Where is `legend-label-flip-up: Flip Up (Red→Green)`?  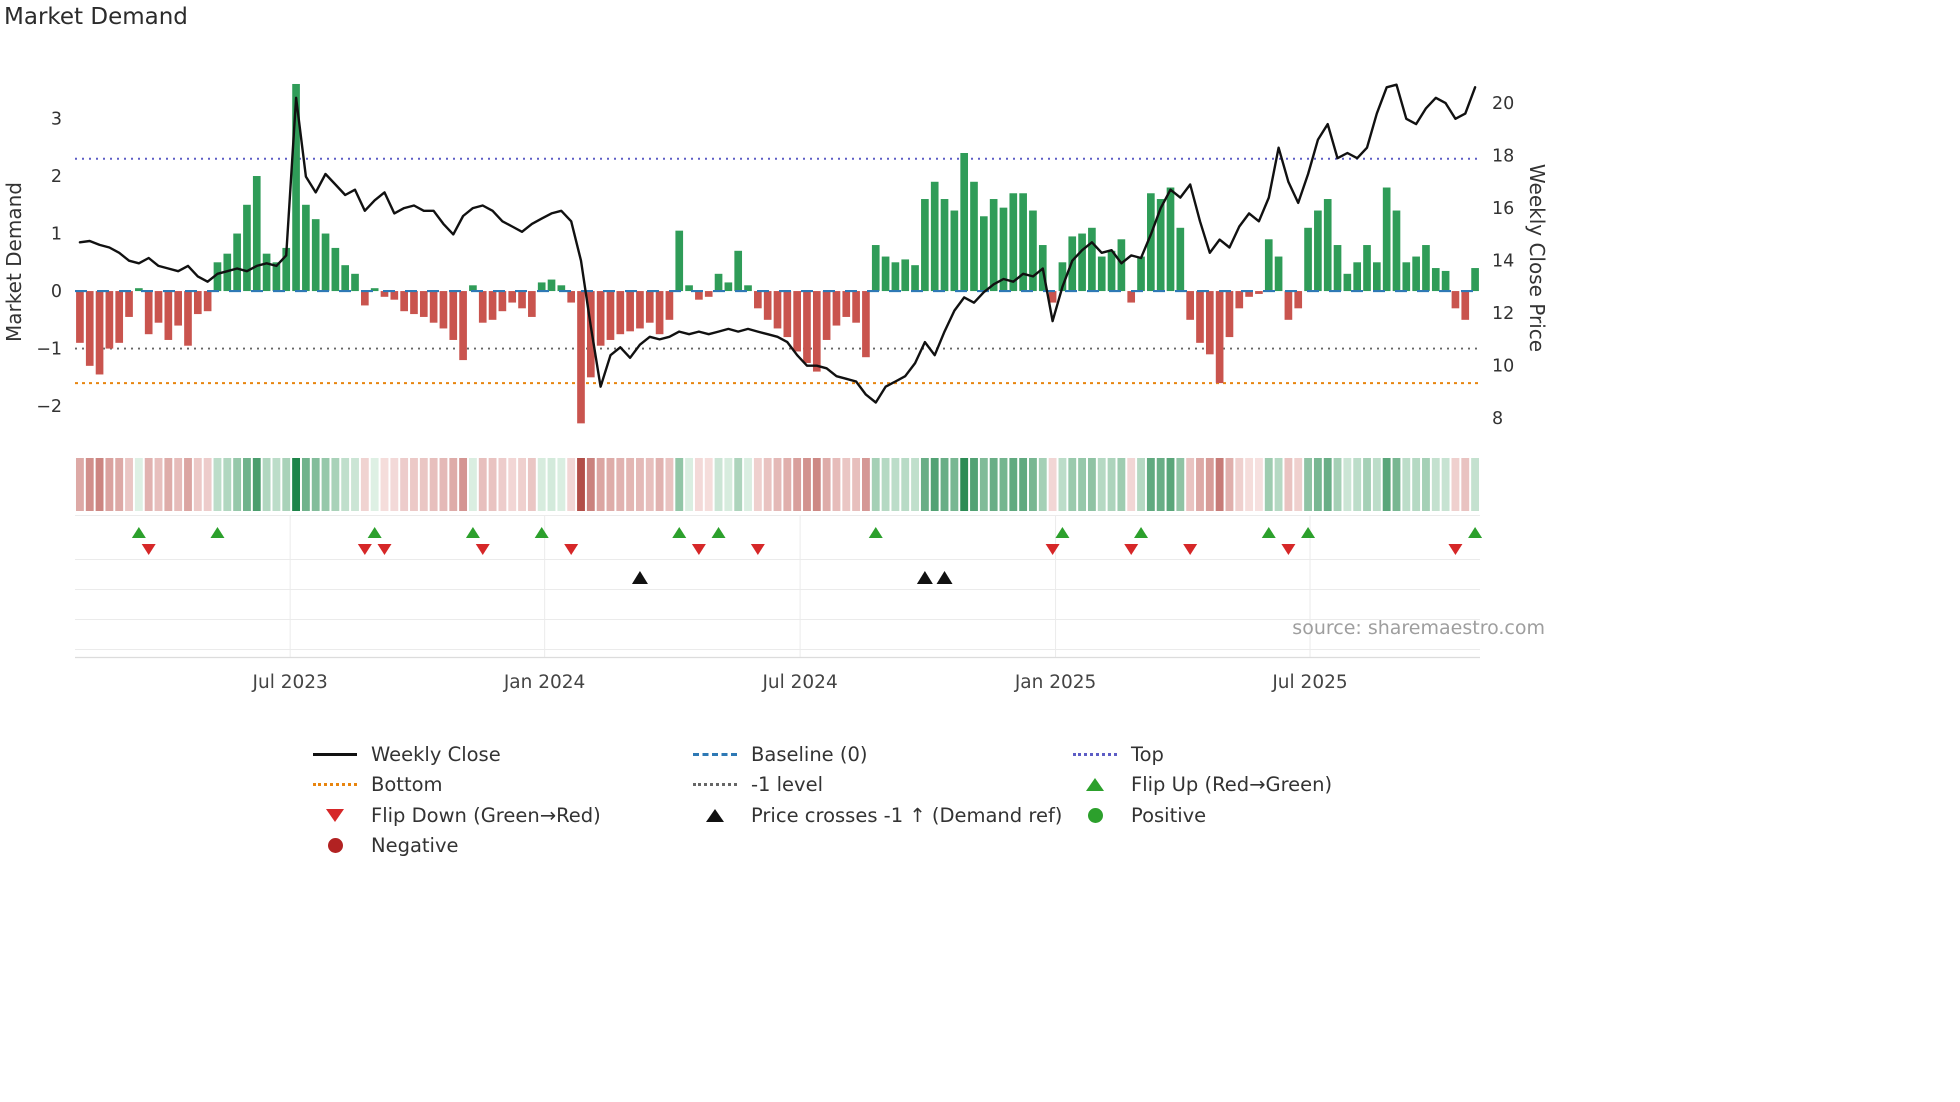 legend-label-flip-up: Flip Up (Red→Green) is located at coordinates (1232, 785).